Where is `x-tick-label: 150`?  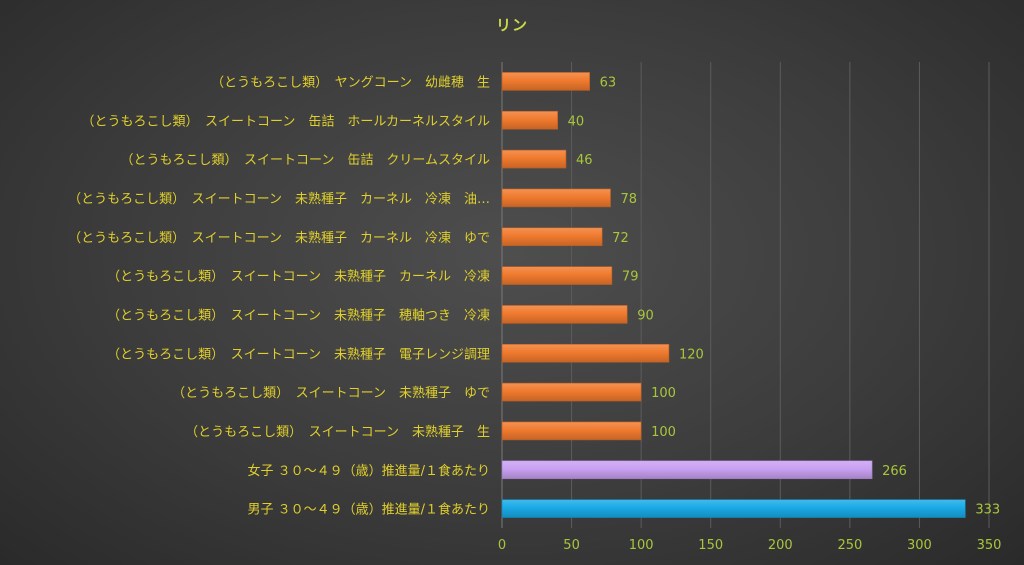
x-tick-label: 150 is located at coordinates (710, 545).